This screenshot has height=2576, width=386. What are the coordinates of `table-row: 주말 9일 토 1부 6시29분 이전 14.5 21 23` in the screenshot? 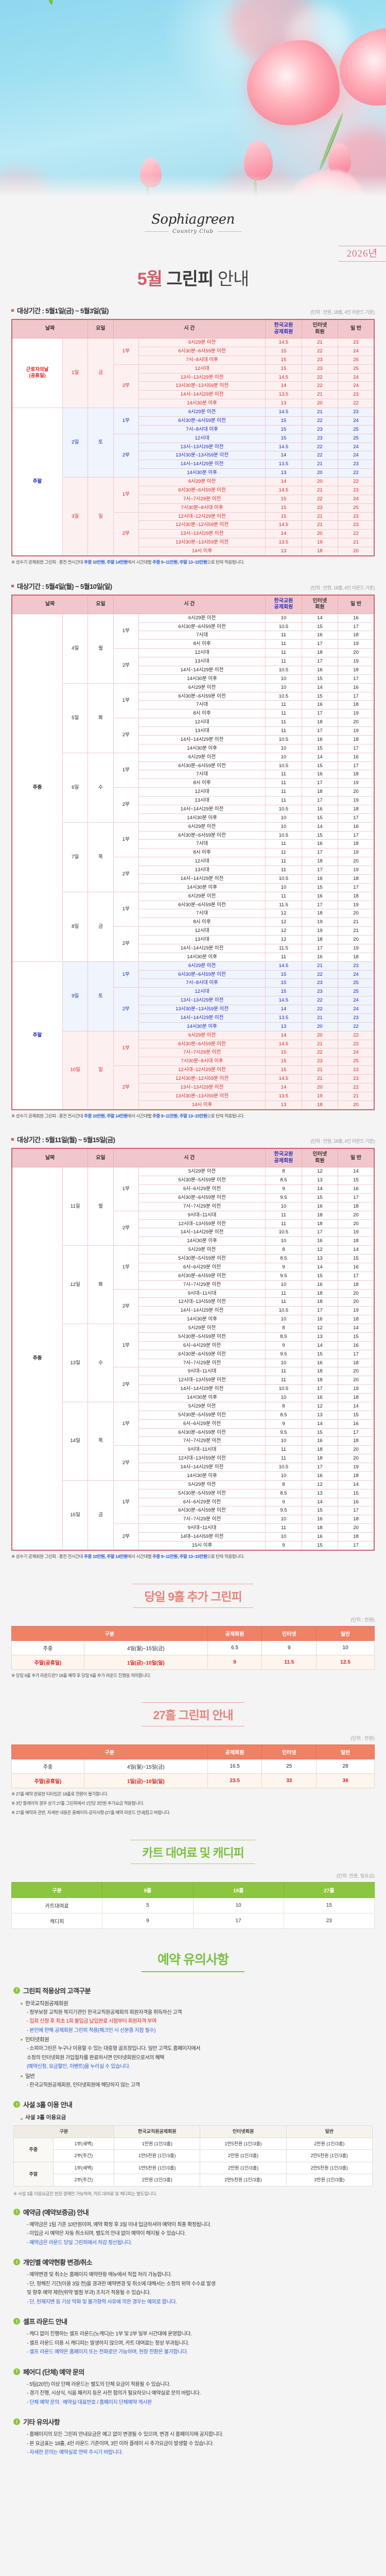 It's located at (193, 1035).